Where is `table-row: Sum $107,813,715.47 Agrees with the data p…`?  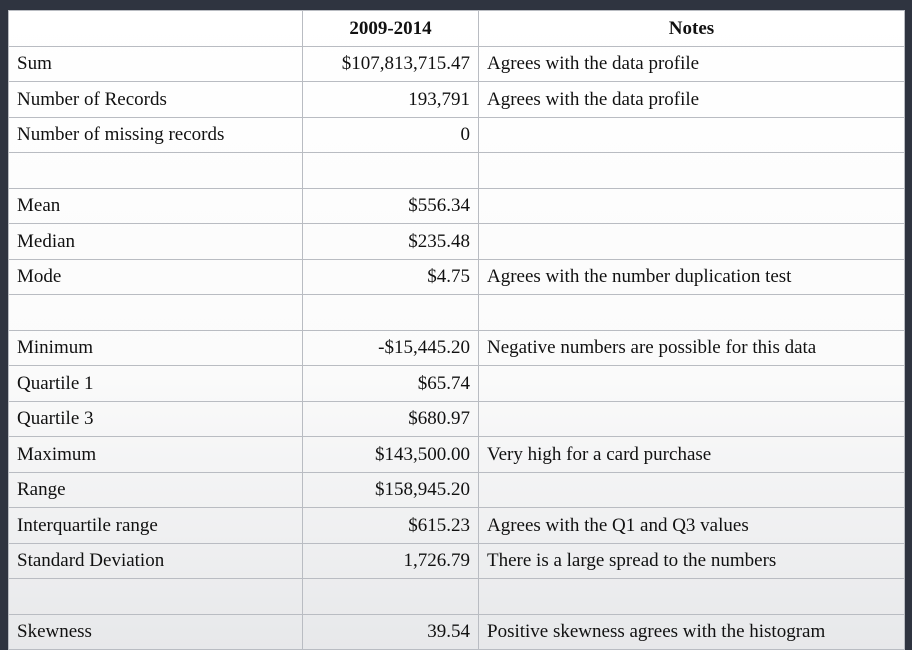 table-row: Sum $107,813,715.47 Agrees with the data p… is located at coordinates (456, 63).